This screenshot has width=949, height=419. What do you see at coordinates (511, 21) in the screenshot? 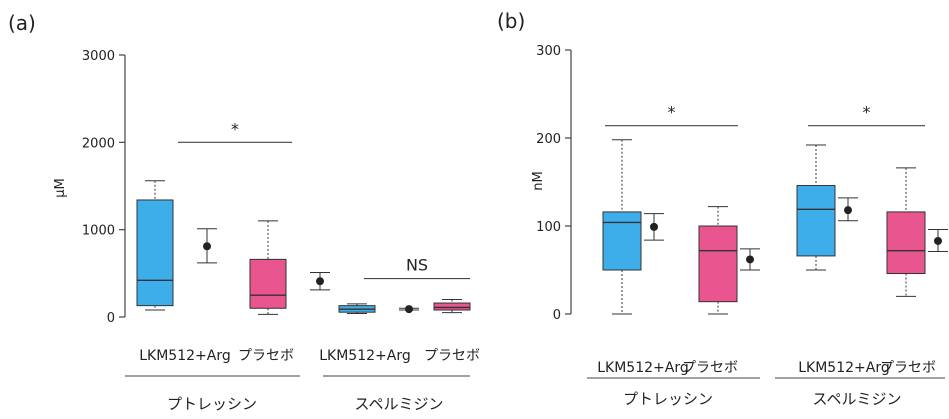
I see `panel-b-label: (b)` at bounding box center [511, 21].